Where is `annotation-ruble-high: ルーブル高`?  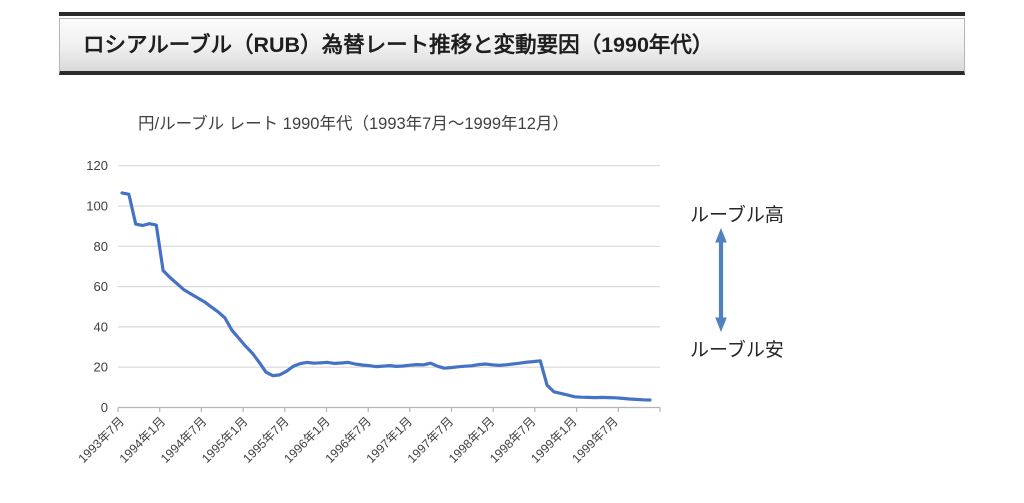 annotation-ruble-high: ルーブル高 is located at coordinates (737, 215).